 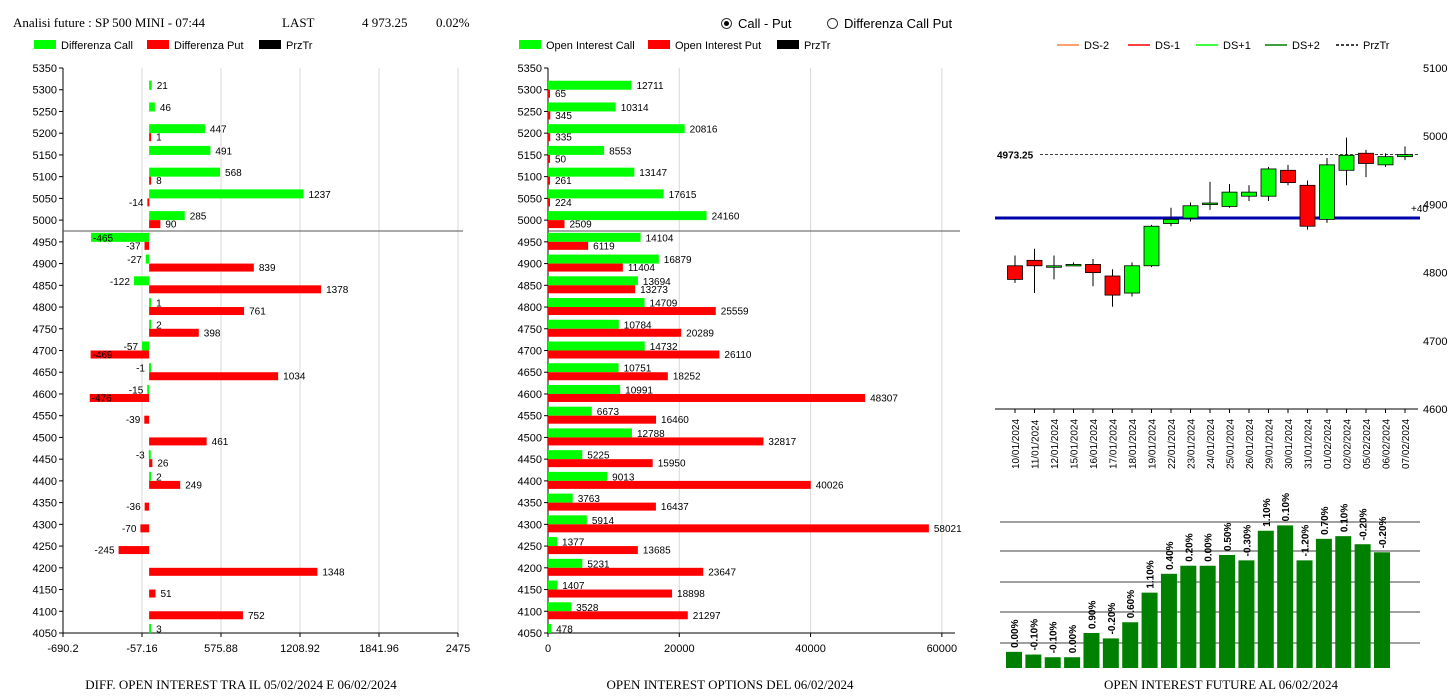 What do you see at coordinates (45, 352) in the screenshot?
I see `diff-ytick-label: 4700` at bounding box center [45, 352].